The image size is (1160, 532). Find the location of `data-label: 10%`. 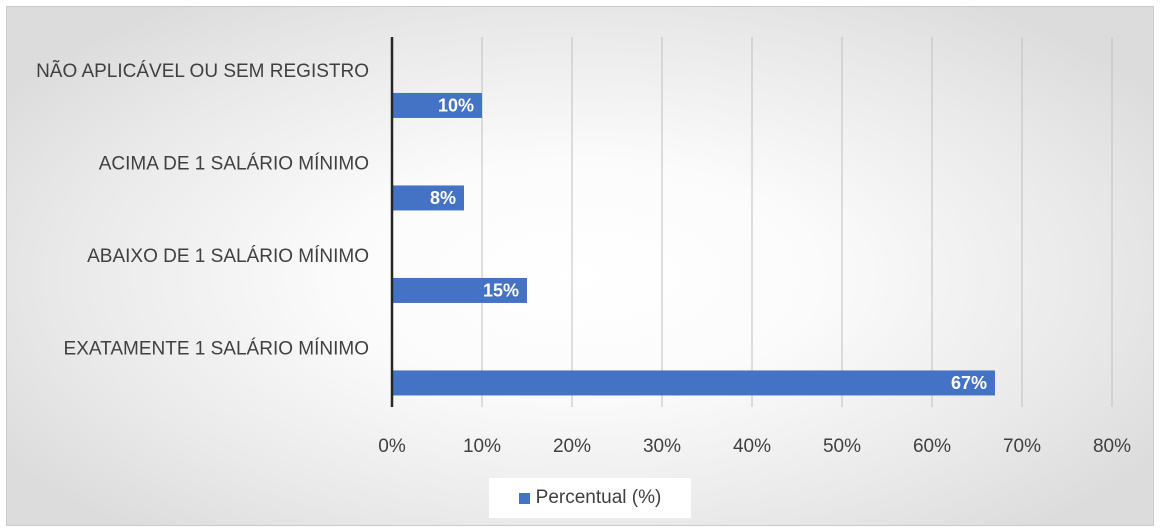

data-label: 10% is located at coordinates (456, 105).